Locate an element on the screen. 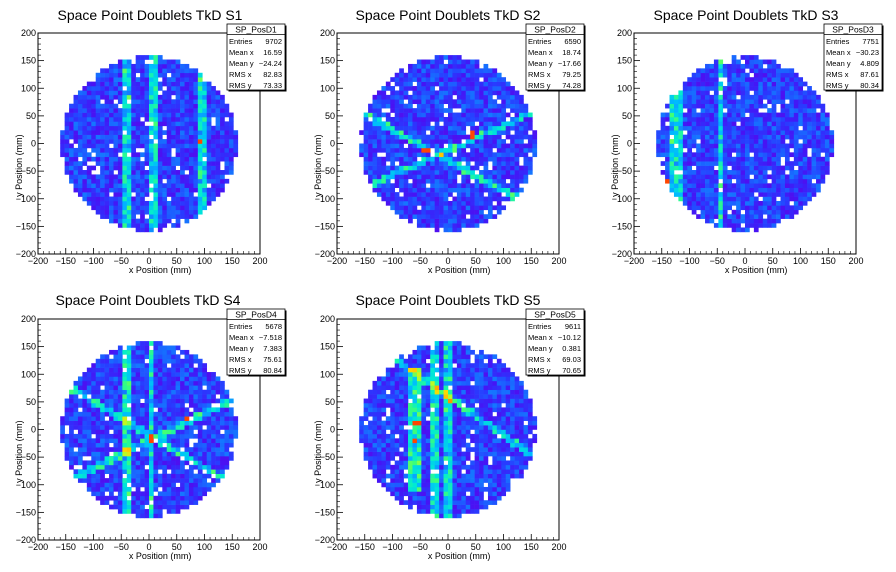 This screenshot has width=896, height=572. x-tick-label: −150 is located at coordinates (66, 547).